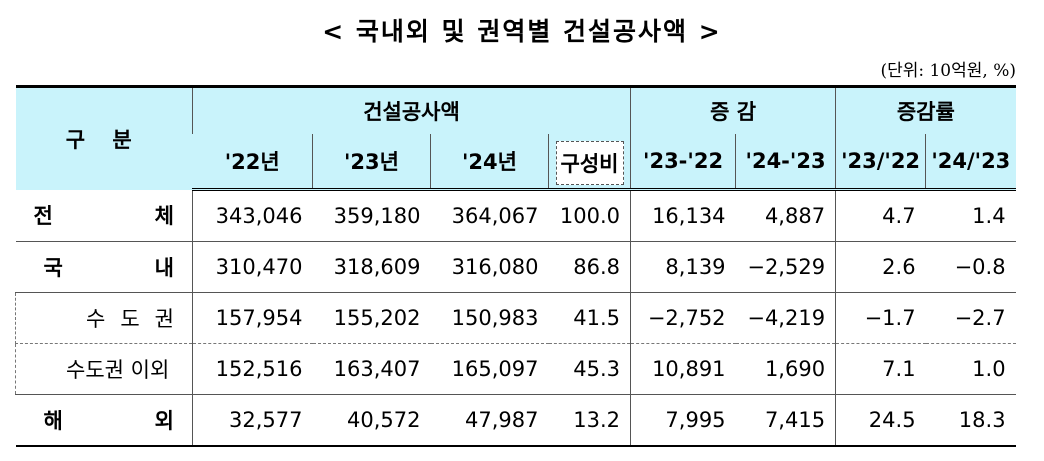  What do you see at coordinates (489, 420) in the screenshot?
I see `cell: 47,987` at bounding box center [489, 420].